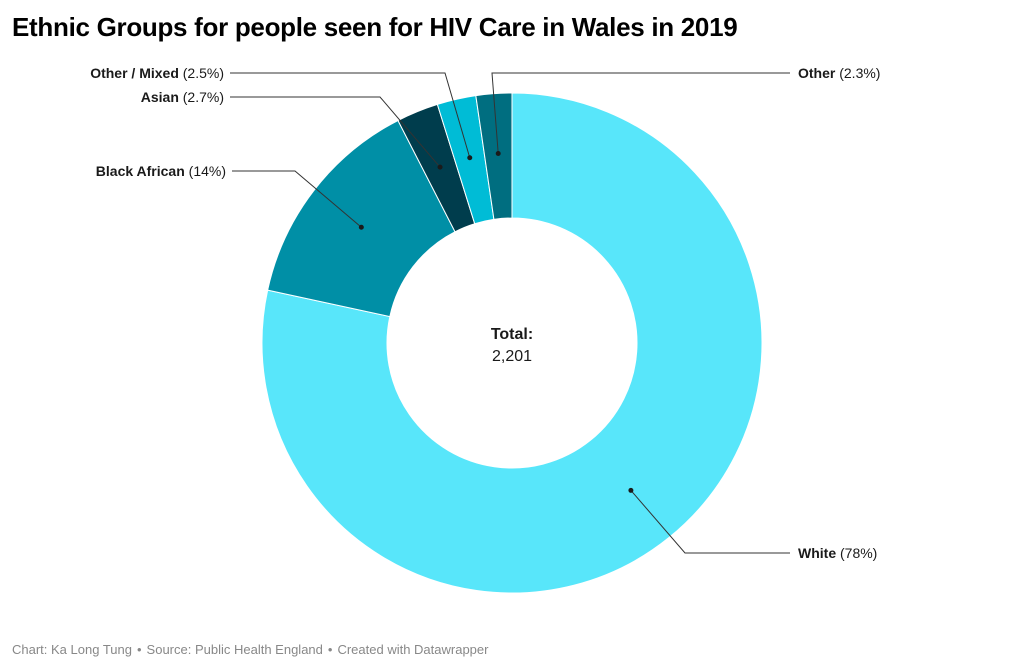  What do you see at coordinates (640, 113) in the screenshot?
I see `leader-line-other` at bounding box center [640, 113].